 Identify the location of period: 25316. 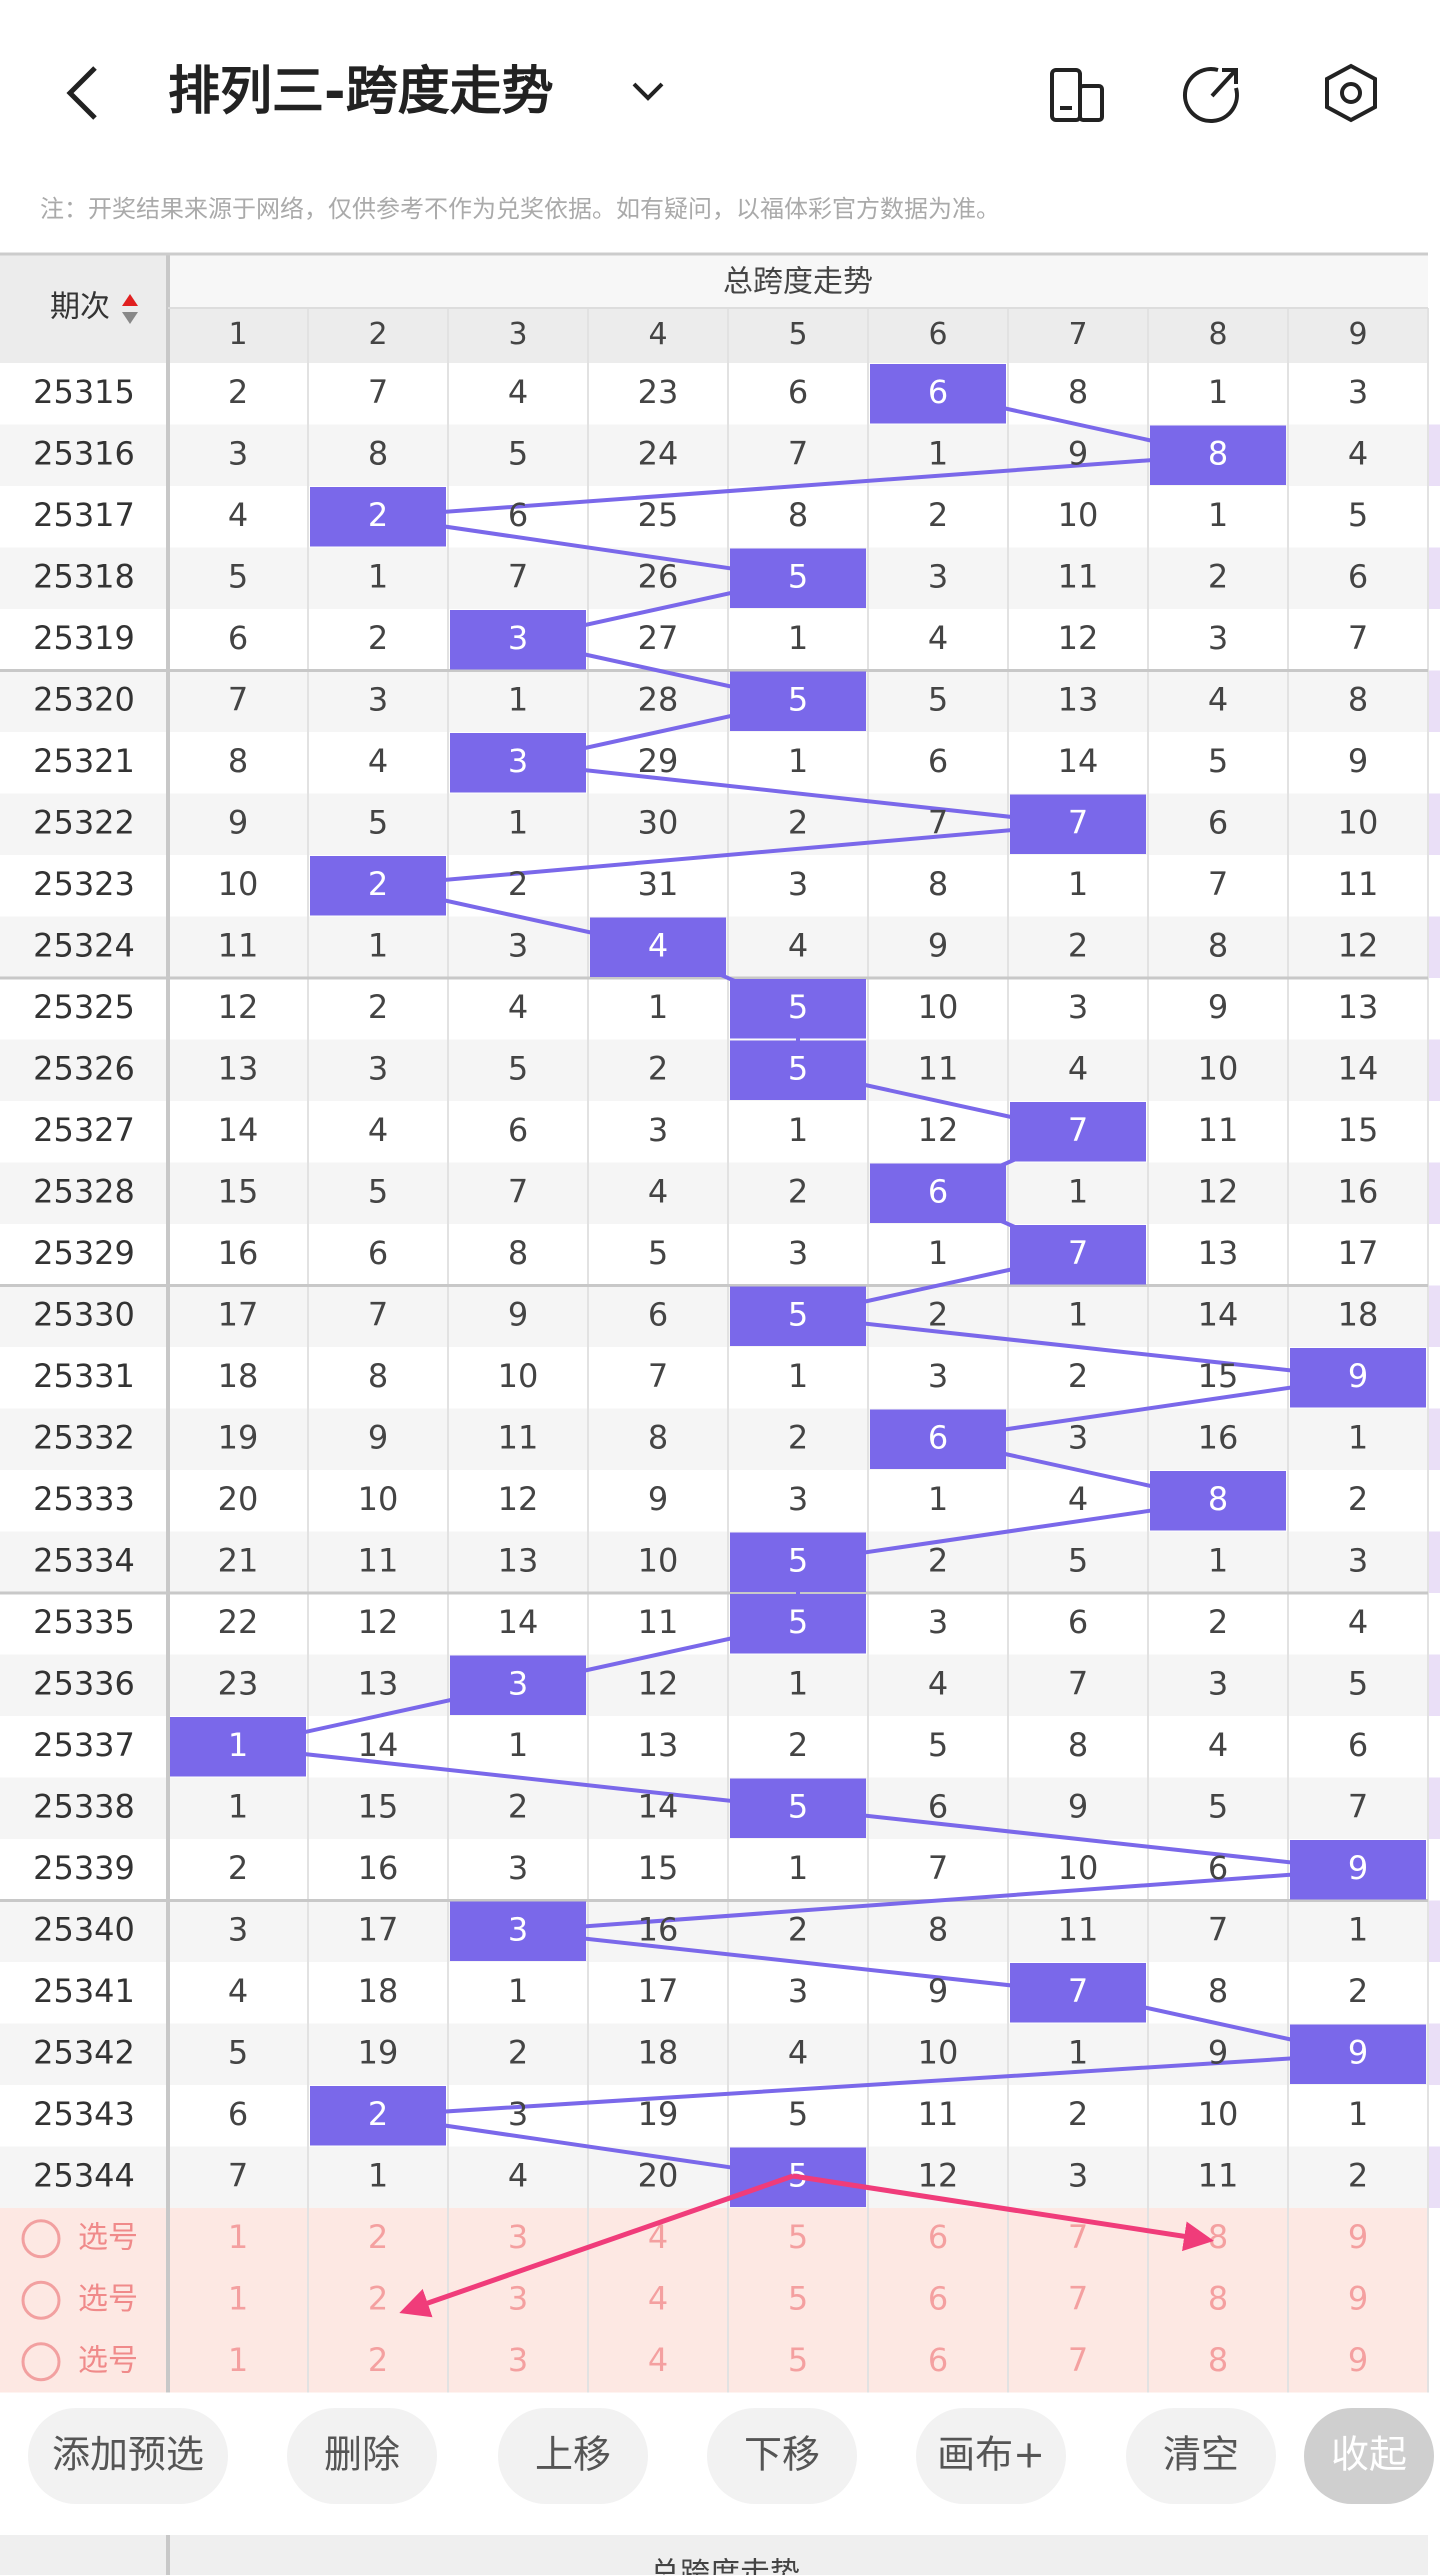
(84, 453).